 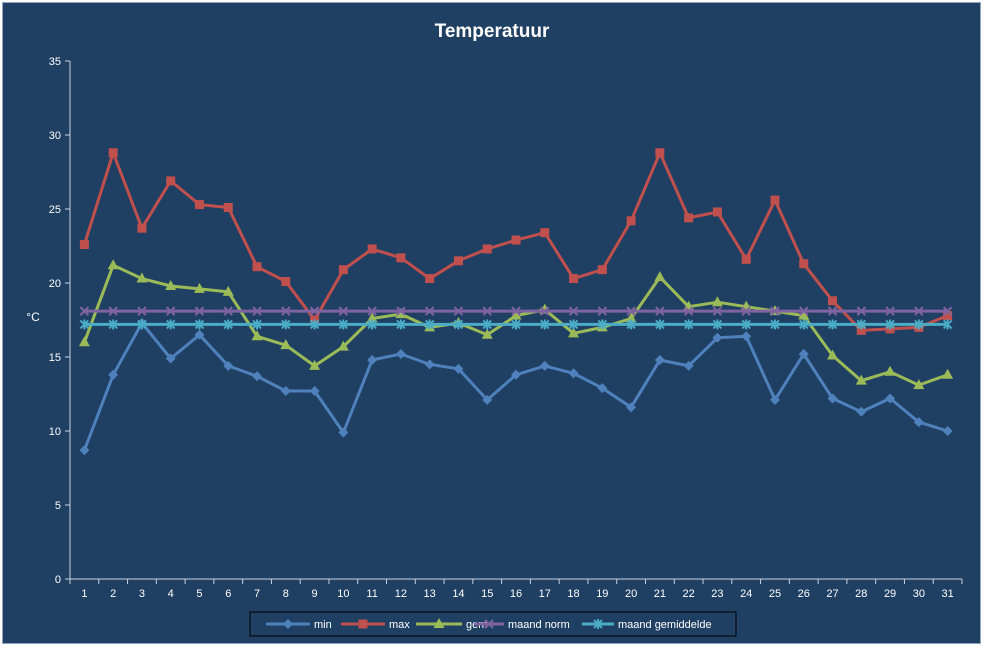 I want to click on series-maand-gemiddelde, so click(x=516, y=324).